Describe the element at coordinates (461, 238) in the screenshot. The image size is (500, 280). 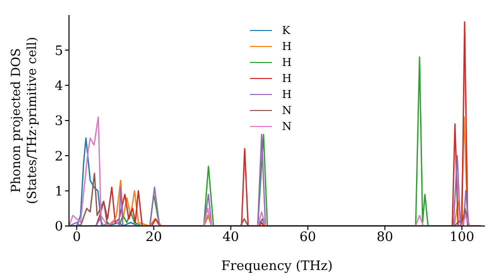
I see `x-tick-label: 100` at that location.